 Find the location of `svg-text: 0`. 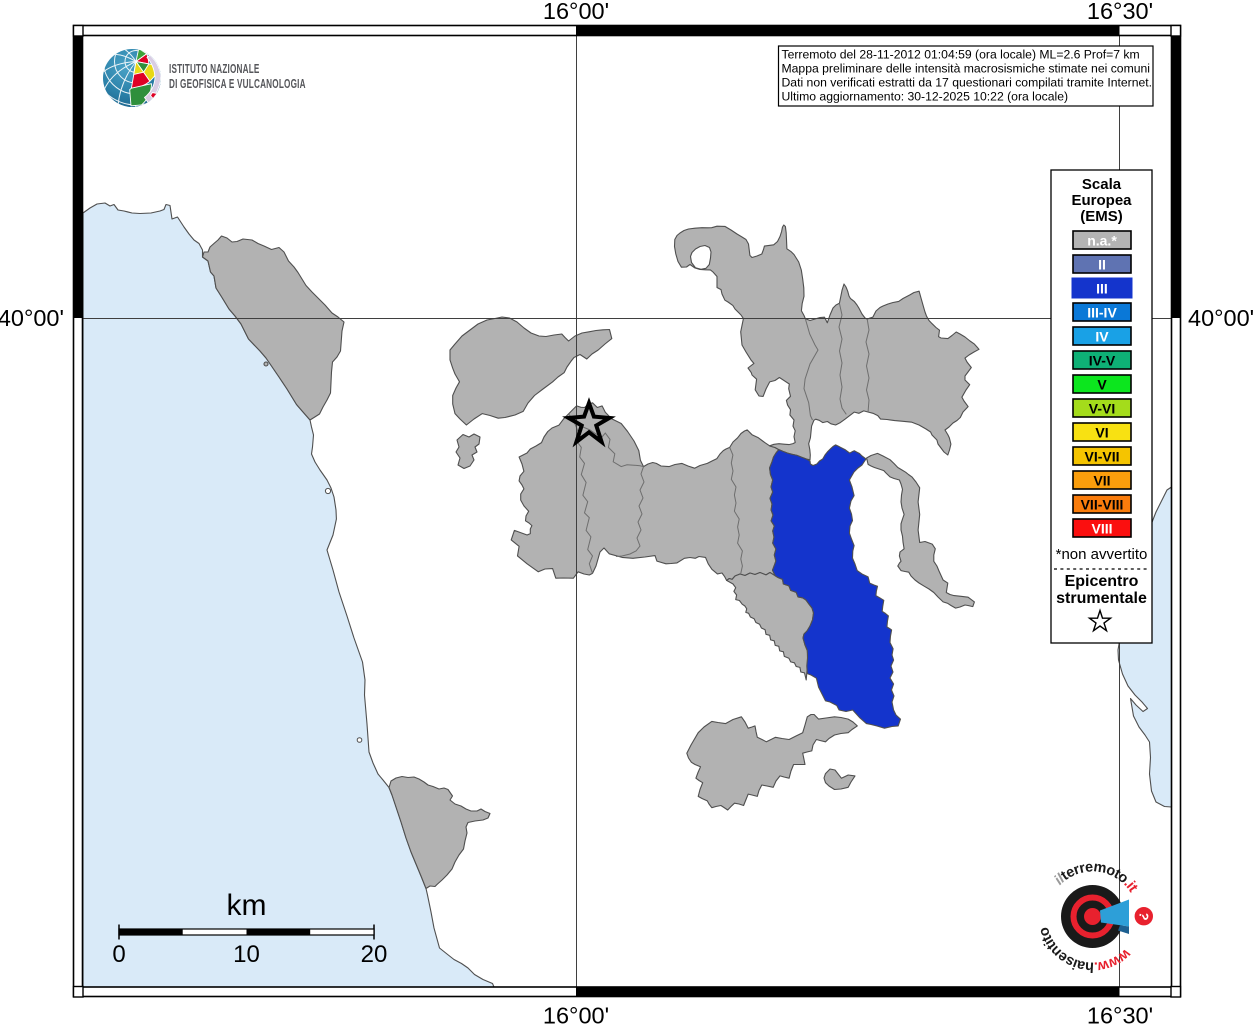

svg-text: 0 is located at coordinates (118, 954).